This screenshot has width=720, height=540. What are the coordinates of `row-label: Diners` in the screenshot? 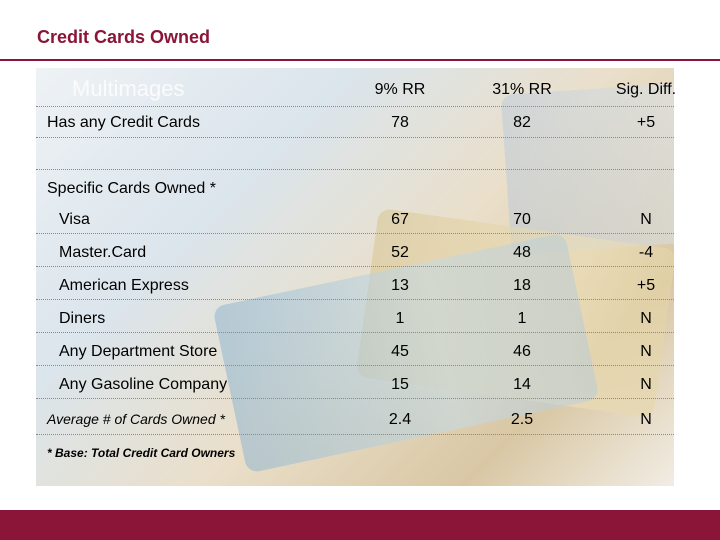 It's located at (82, 318).